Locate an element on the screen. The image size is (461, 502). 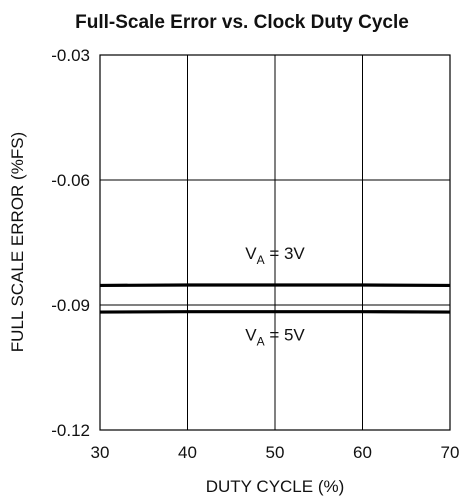
x-tick-label: 70 is located at coordinates (450, 452).